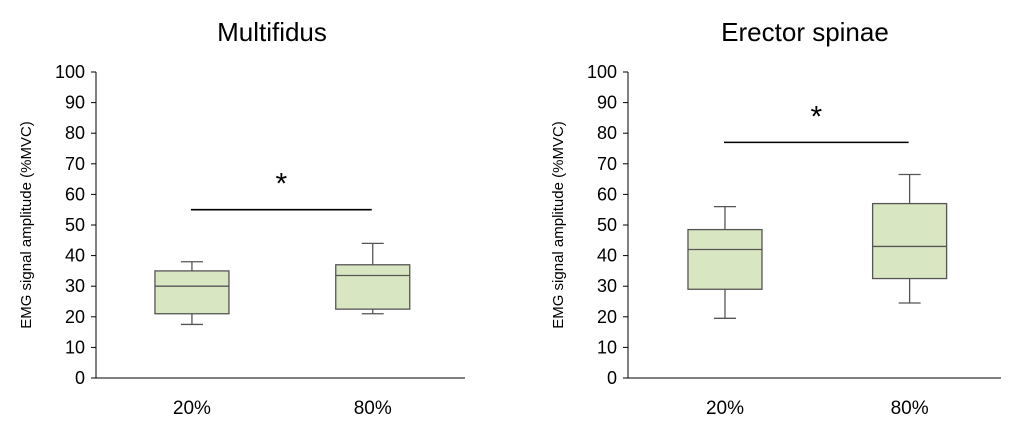 Image resolution: width=1020 pixels, height=433 pixels. I want to click on chart-title: Erector spinae, so click(805, 32).